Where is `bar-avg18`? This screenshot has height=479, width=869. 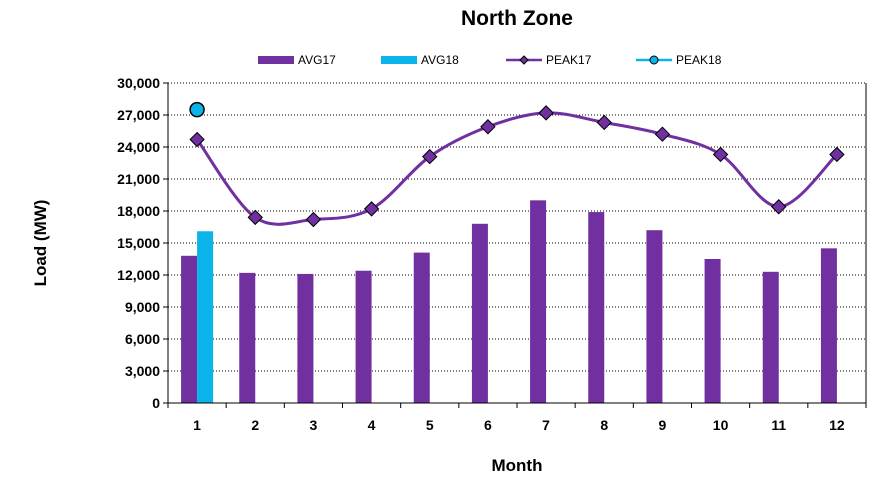
bar-avg18 is located at coordinates (205, 317).